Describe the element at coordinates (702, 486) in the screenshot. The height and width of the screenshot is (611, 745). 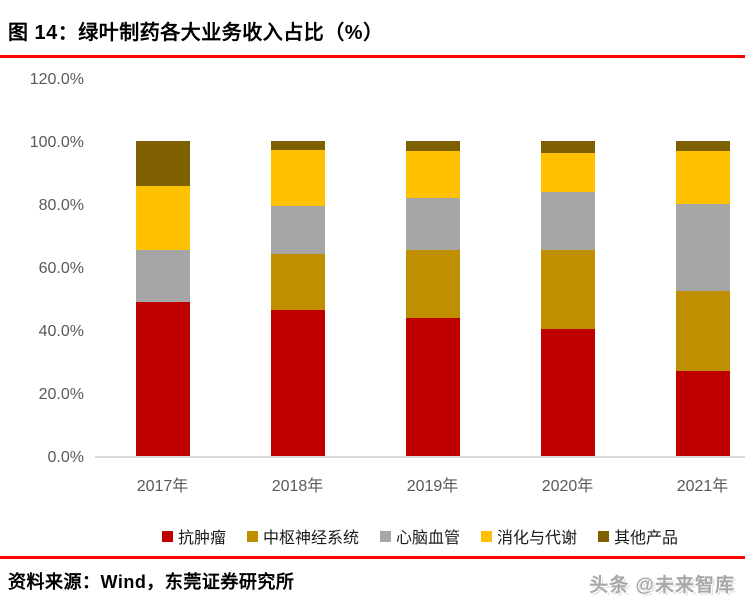
I see `x-axis-label: 2021年` at that location.